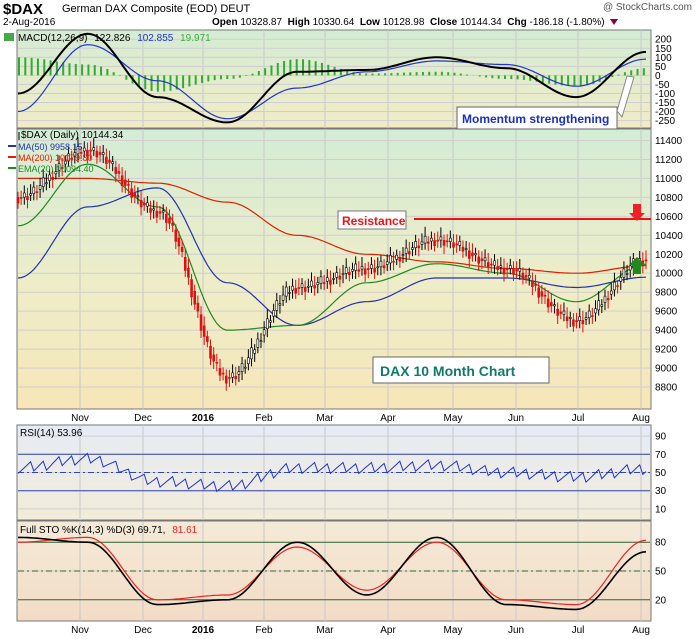 The width and height of the screenshot is (700, 639). What do you see at coordinates (156, 9) in the screenshot?
I see `security-name: German DAX Composite (EOD) DEUT` at bounding box center [156, 9].